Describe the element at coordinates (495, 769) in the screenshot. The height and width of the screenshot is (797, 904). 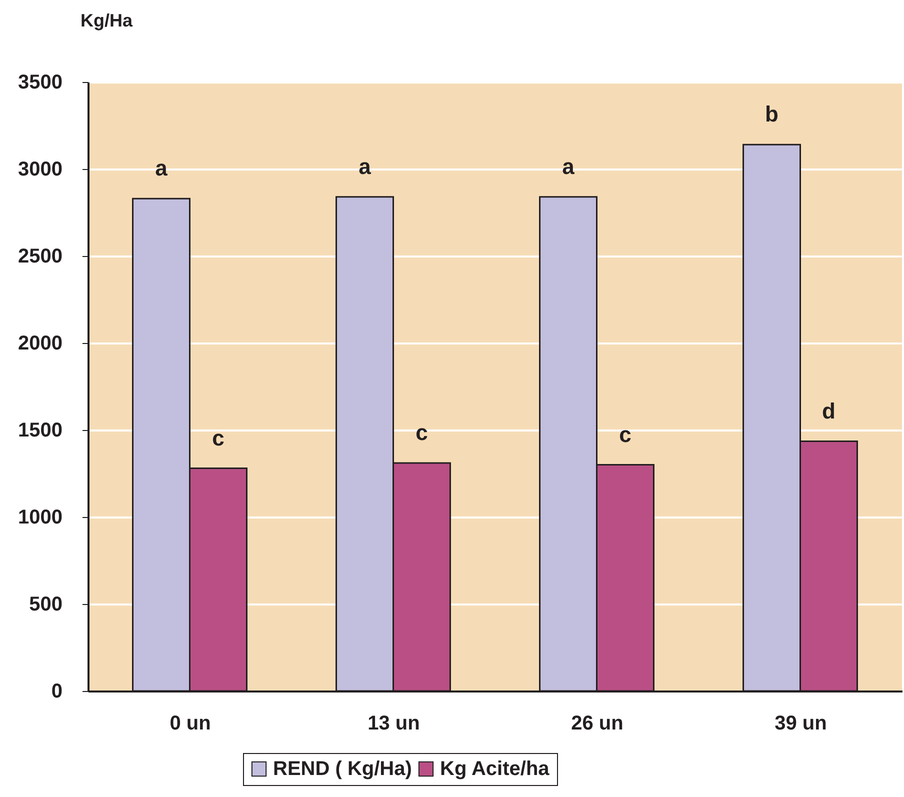
I see `legend-label: Kg Acite/ha` at that location.